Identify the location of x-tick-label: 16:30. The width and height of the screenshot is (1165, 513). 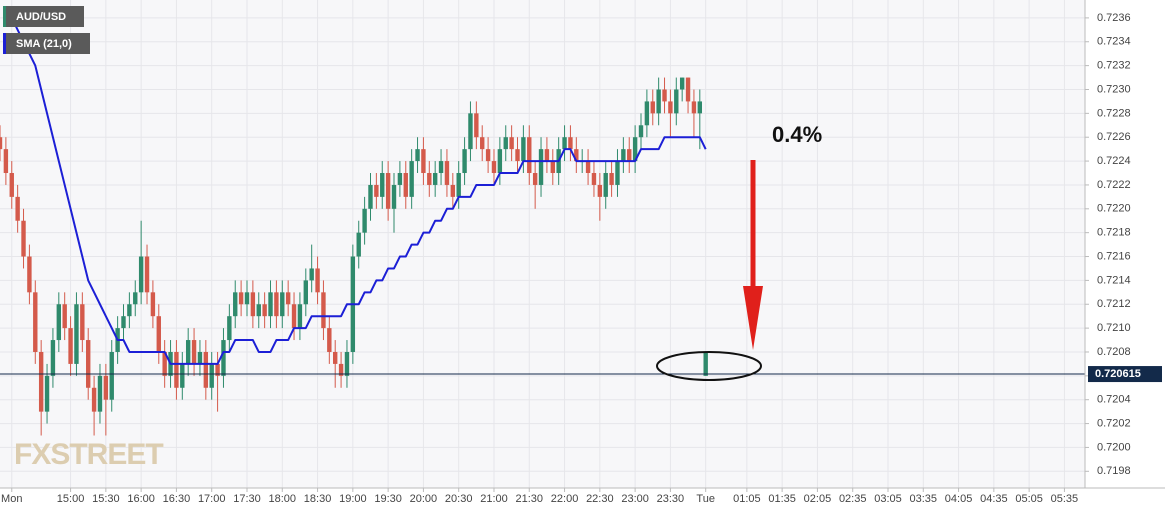
(177, 499).